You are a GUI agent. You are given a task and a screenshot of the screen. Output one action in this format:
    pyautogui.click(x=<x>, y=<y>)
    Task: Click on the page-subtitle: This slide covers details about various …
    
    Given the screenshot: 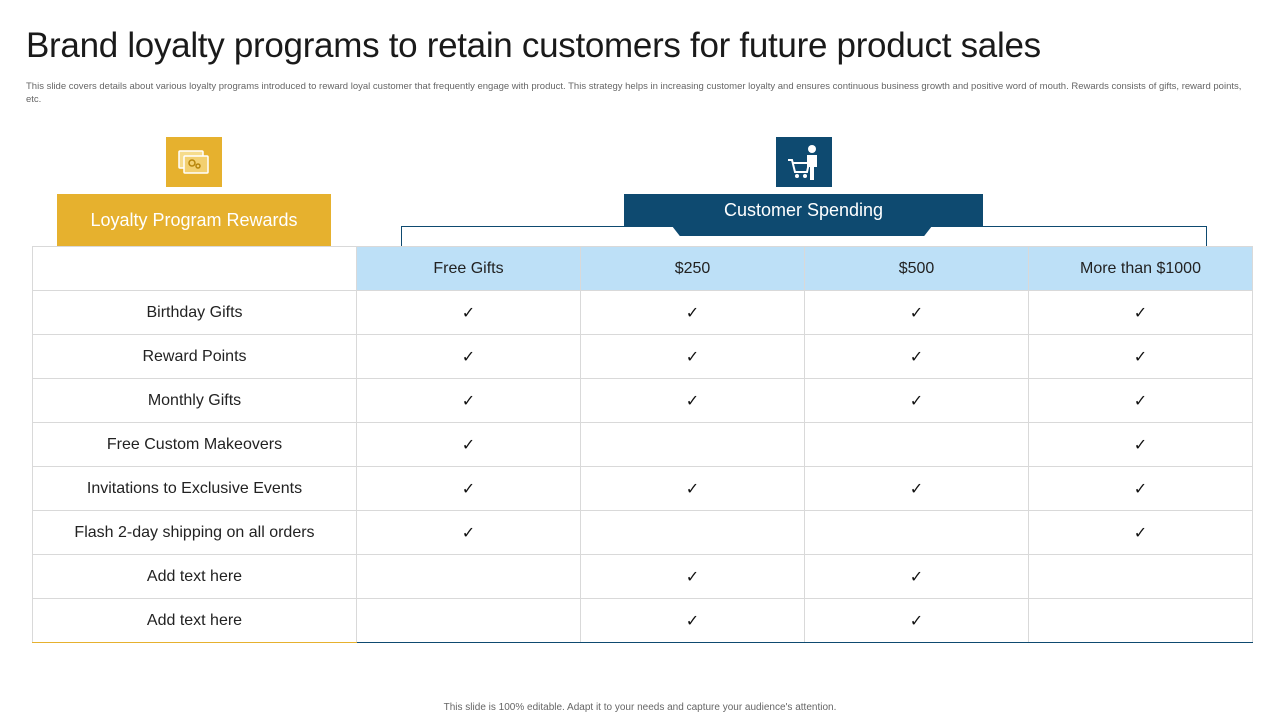 What is the action you would take?
    pyautogui.click(x=634, y=93)
    